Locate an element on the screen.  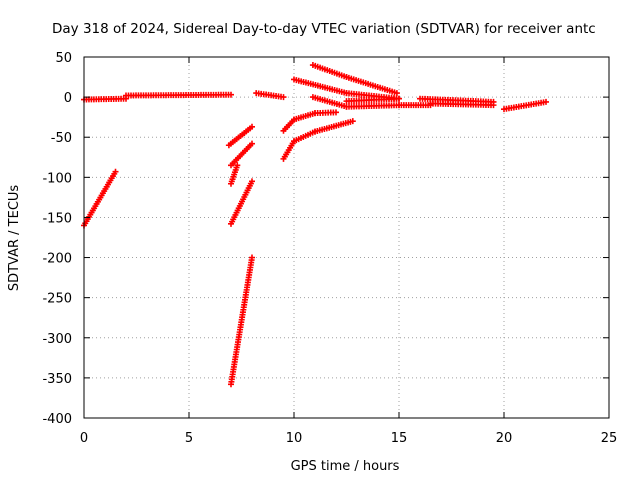
y-tick-label-9: -400 is located at coordinates (57, 419).